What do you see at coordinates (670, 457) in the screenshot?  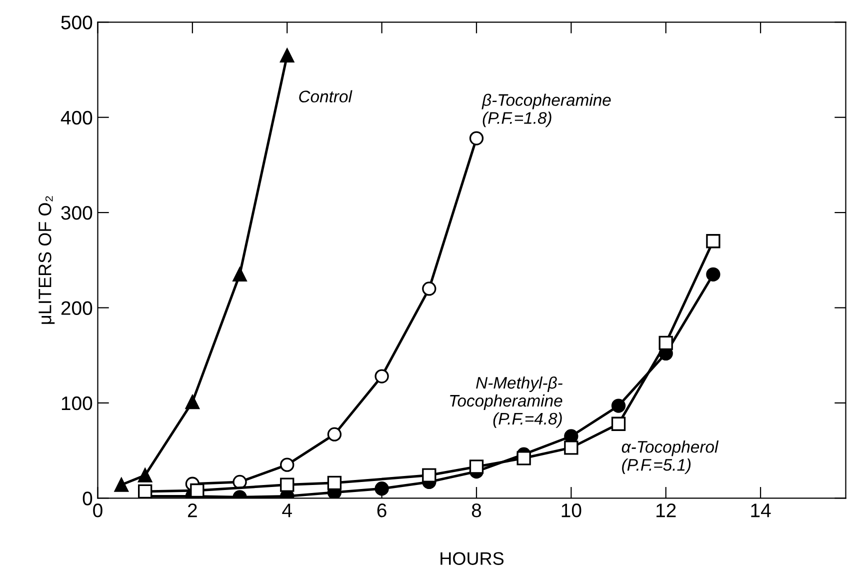 I see `series-label: α-Tocopherol (P.F.=5.1)` at bounding box center [670, 457].